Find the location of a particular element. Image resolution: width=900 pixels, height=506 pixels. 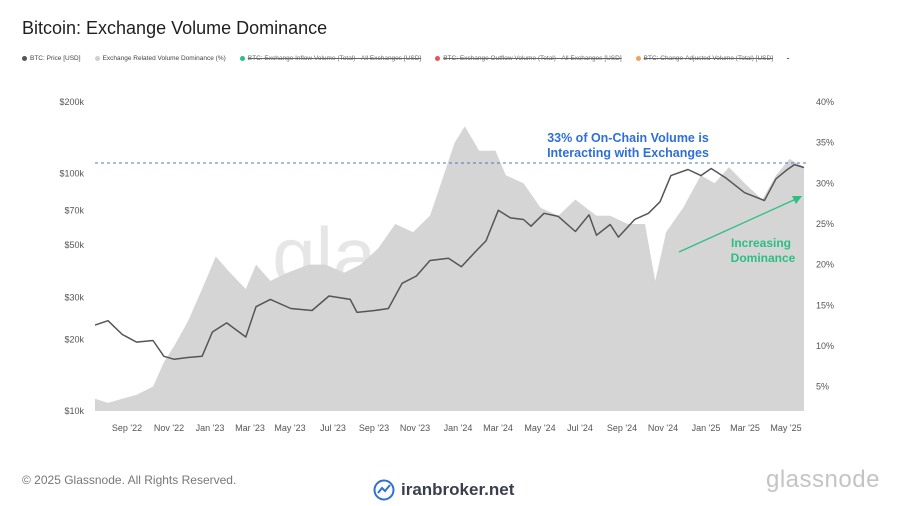

right-axis-tick-label: 20% is located at coordinates (825, 265).